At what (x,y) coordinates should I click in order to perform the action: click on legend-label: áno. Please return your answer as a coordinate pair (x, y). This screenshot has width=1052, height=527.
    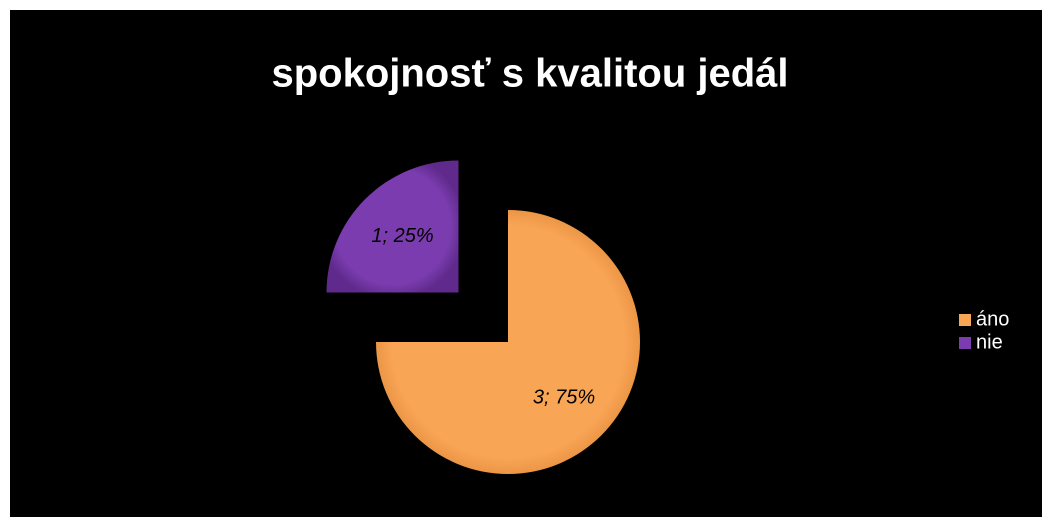
    Looking at the image, I should click on (992, 319).